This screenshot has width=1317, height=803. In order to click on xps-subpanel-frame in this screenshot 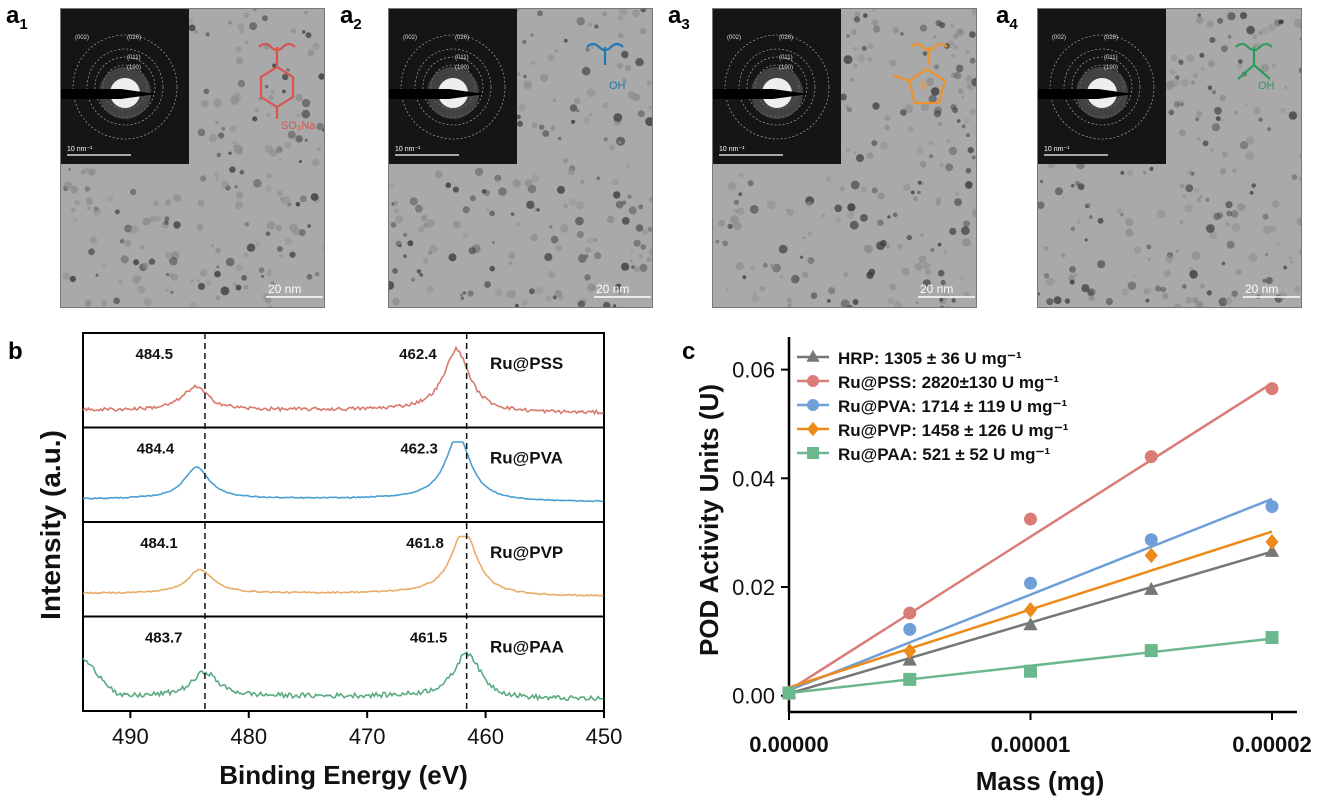, I will do `click(343, 663)`.